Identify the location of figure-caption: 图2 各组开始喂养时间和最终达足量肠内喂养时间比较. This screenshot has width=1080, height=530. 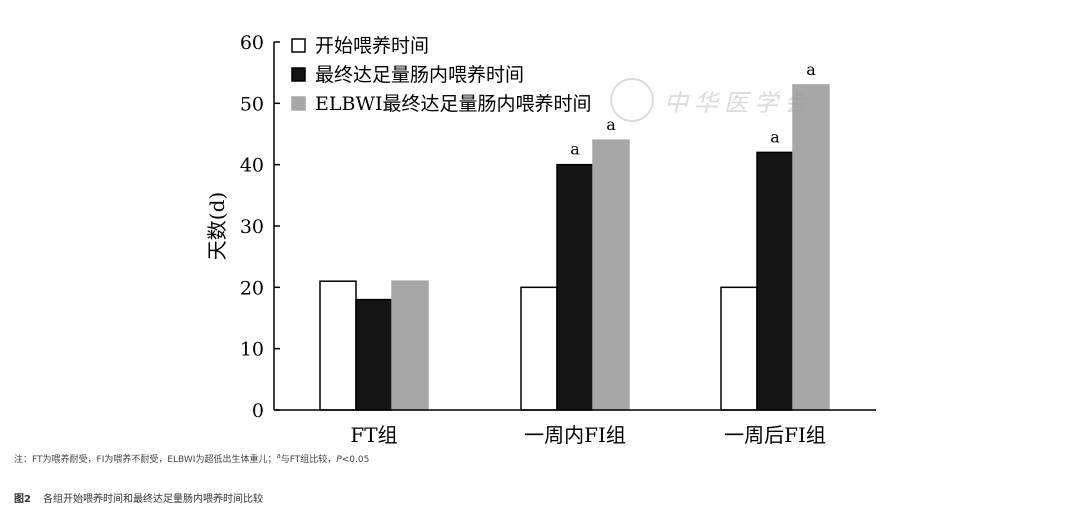
(138, 497).